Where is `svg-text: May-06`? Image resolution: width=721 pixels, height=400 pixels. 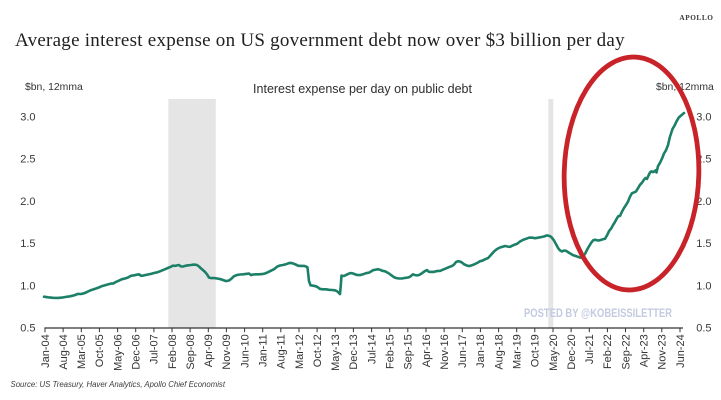
svg-text: May-06 is located at coordinates (118, 352).